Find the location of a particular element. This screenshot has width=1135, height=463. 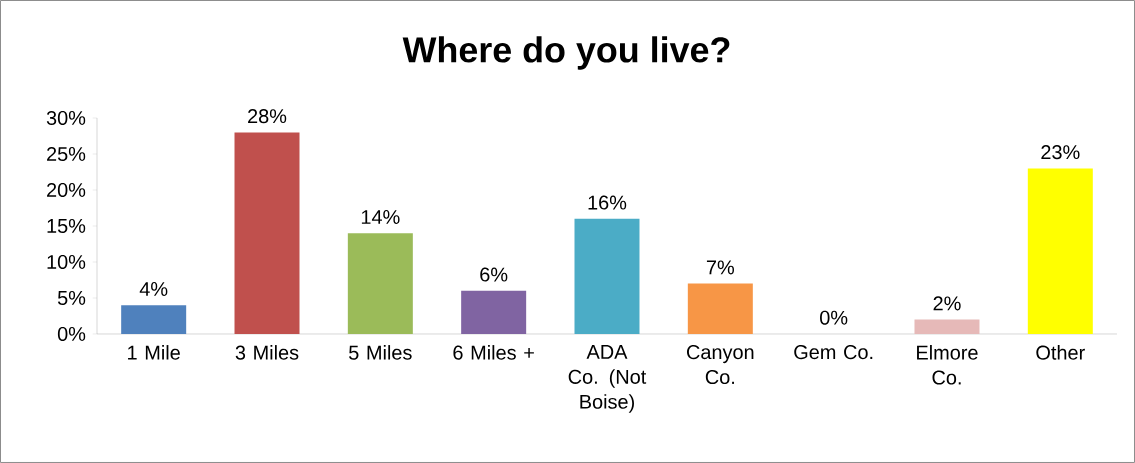

y-tick-label: 5% is located at coordinates (71, 297).